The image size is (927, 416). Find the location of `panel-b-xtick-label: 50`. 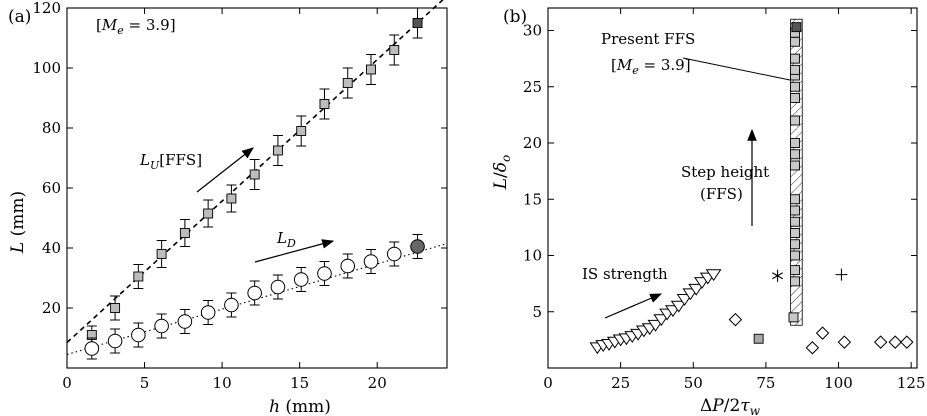

panel-b-xtick-label: 50 is located at coordinates (693, 383).